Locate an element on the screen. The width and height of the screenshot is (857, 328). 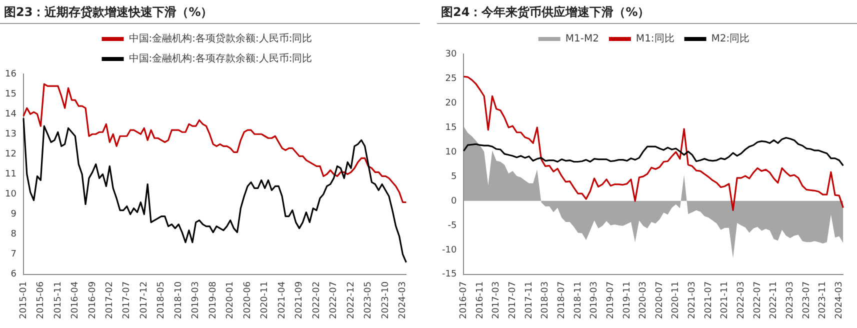
legend-label: 中国:金融机构:各项贷款余额:人民币:同比 is located at coordinates (220, 38).